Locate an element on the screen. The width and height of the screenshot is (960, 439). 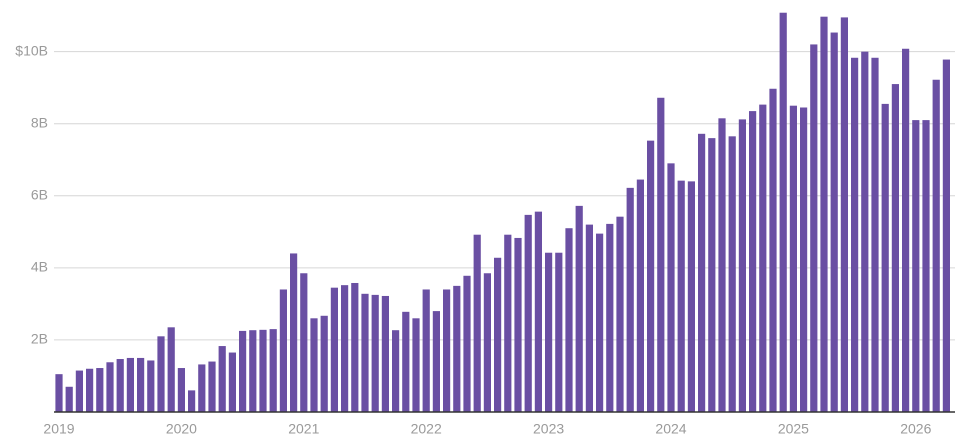
x-tick-label: 2026 is located at coordinates (915, 429).